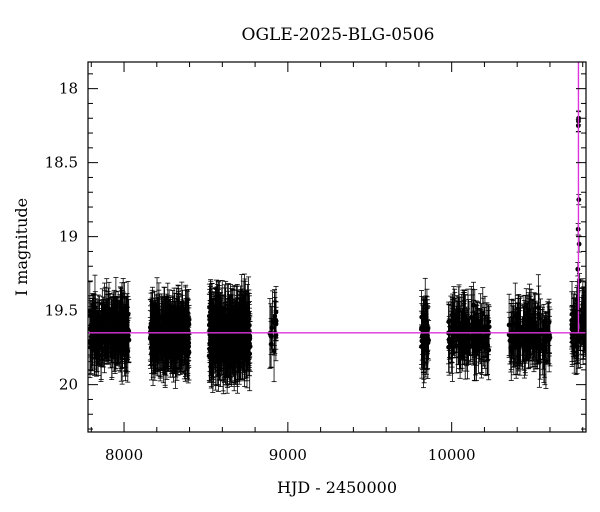 Image resolution: width=600 pixels, height=512 pixels. I want to click on chart-title: OGLE-2025-BLG-0506, so click(338, 35).